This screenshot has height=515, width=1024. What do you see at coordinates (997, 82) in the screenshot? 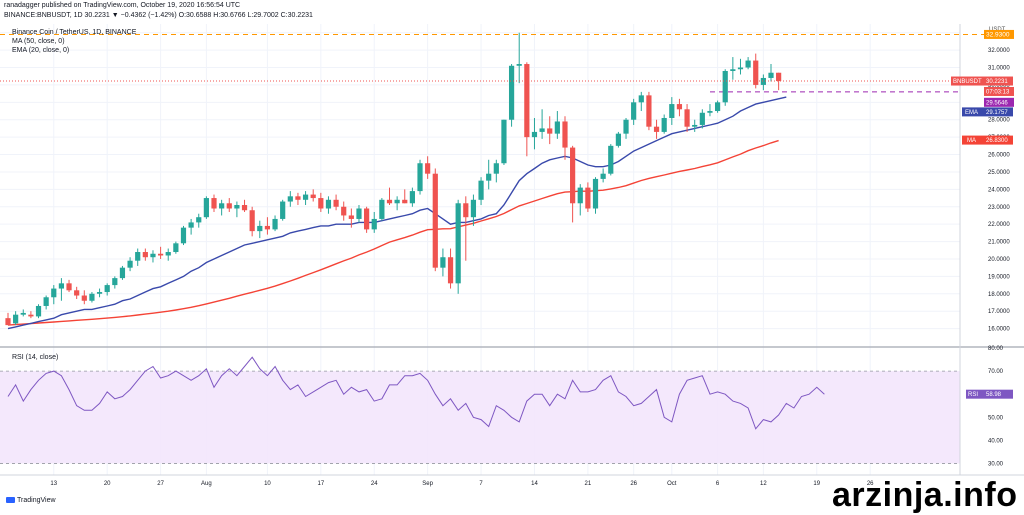
I see `symbol-badge-price: 30.2231` at bounding box center [997, 82].